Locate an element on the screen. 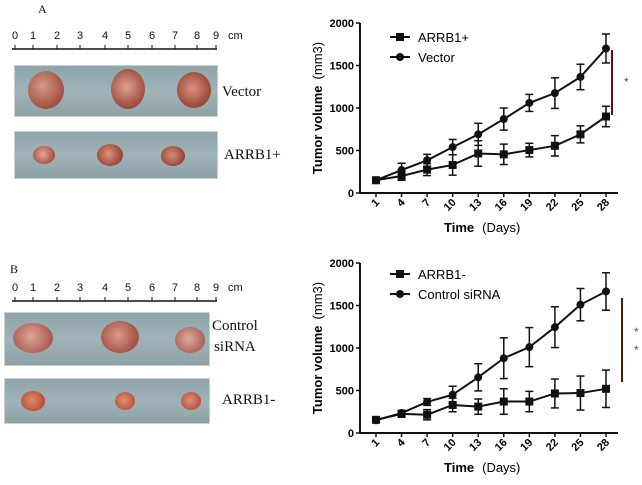 The image size is (642, 485). y-tick-label: 0 is located at coordinates (351, 434).